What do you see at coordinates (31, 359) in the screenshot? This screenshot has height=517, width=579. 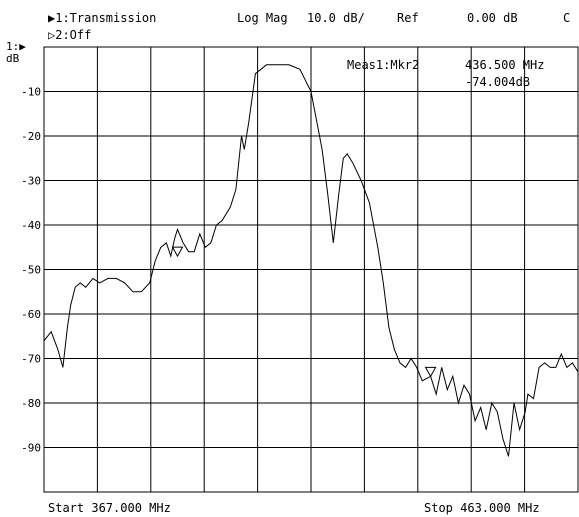 I see `y-tick-label: -70` at bounding box center [31, 359].